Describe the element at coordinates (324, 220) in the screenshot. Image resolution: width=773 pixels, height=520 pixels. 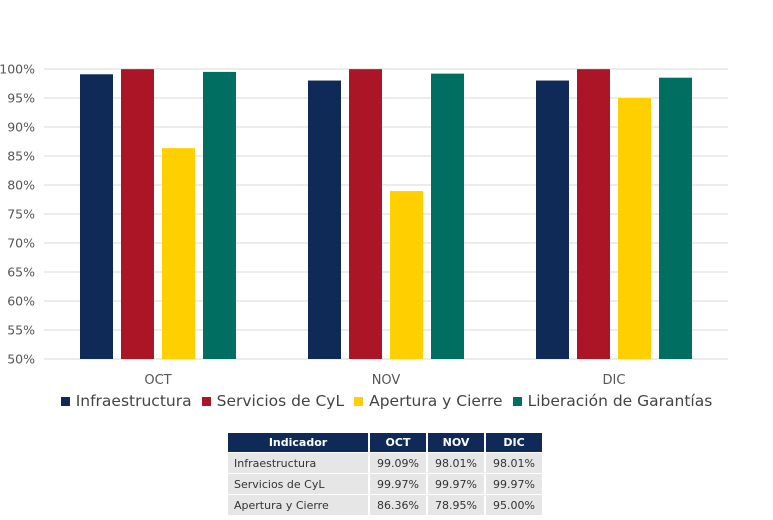
I see `bar-infraestructura-nov` at that location.